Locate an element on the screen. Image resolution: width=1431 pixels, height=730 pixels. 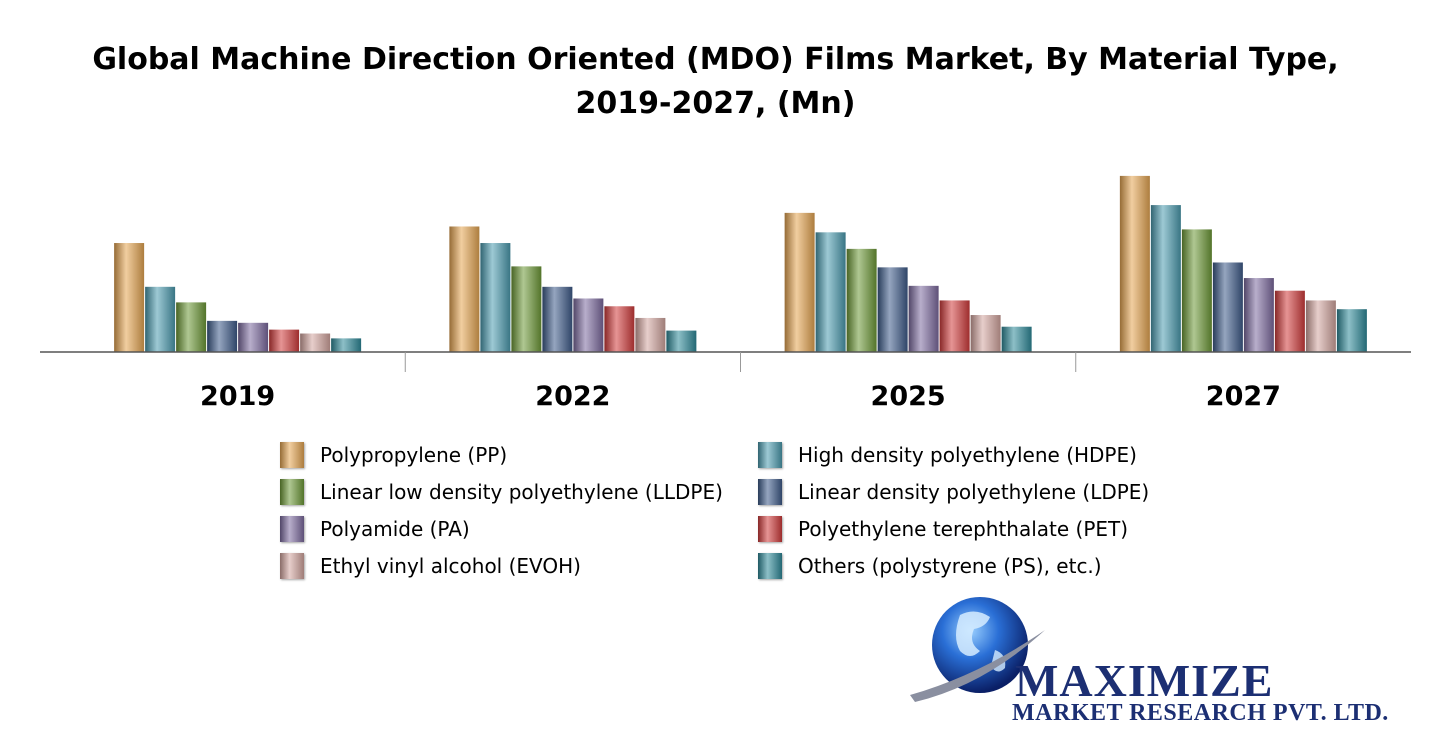
legend-item: Polyamide (PA) is located at coordinates (375, 529).